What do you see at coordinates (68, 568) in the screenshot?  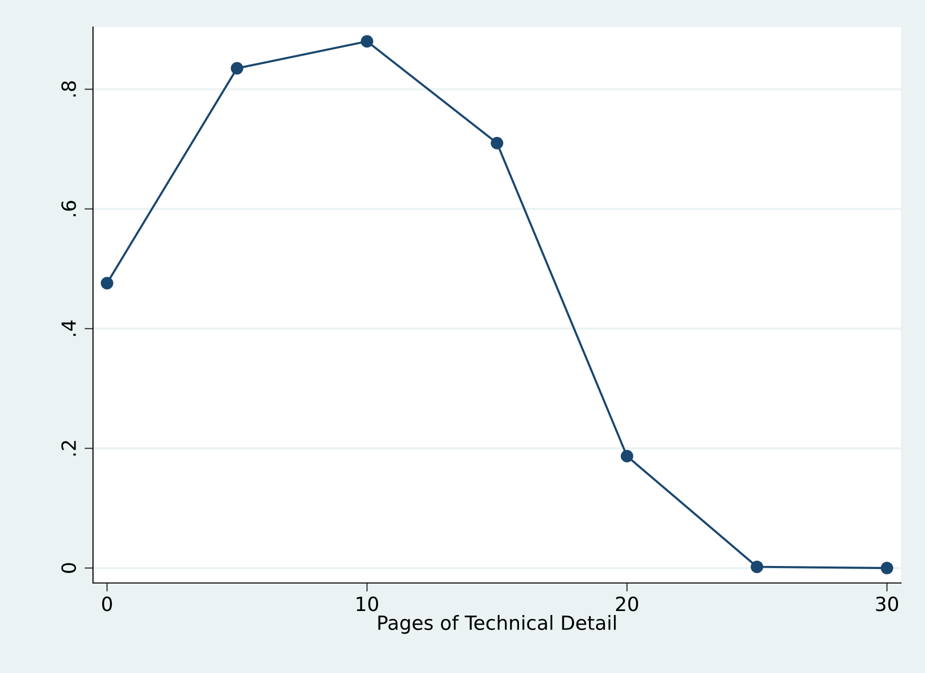 I see `y-tick-label: 0` at bounding box center [68, 568].